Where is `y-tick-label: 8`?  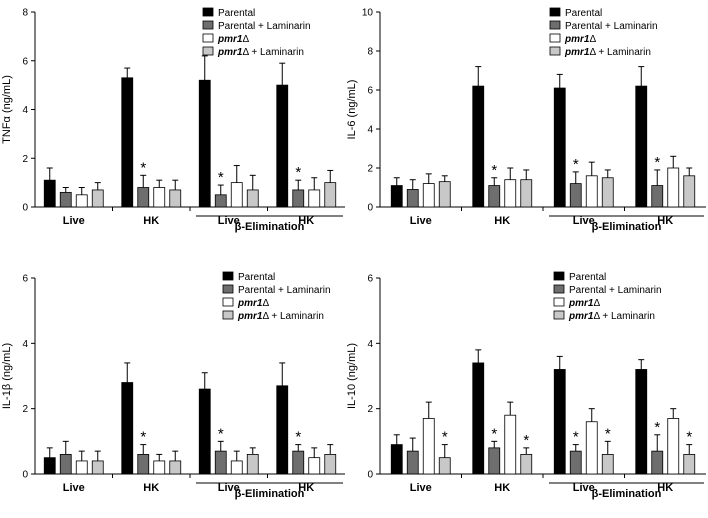
y-tick-label: 8 is located at coordinates (25, 13).